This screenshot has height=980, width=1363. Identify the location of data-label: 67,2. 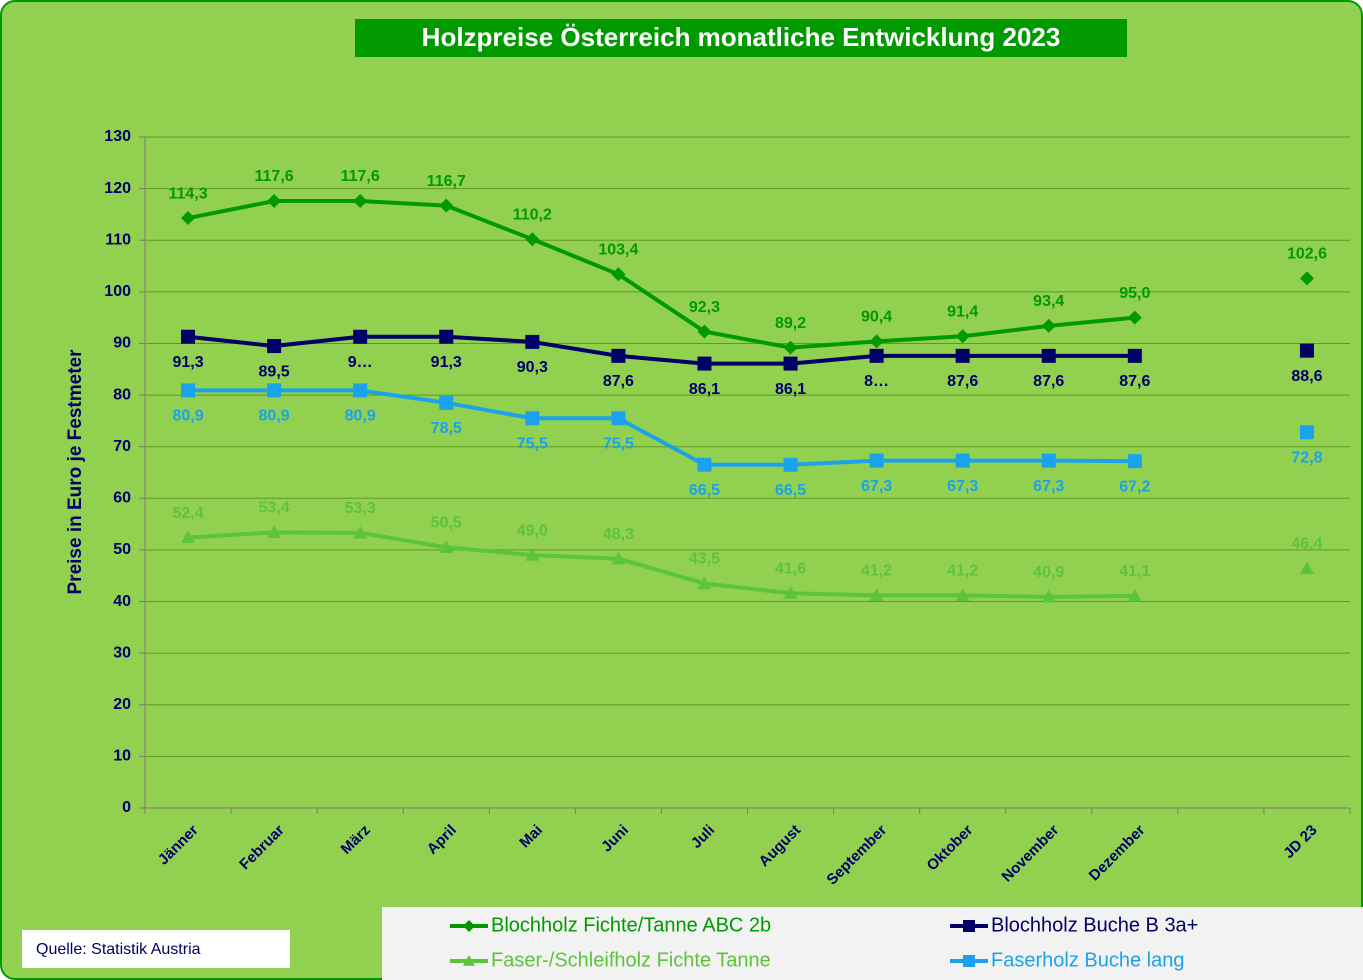
(1134, 486).